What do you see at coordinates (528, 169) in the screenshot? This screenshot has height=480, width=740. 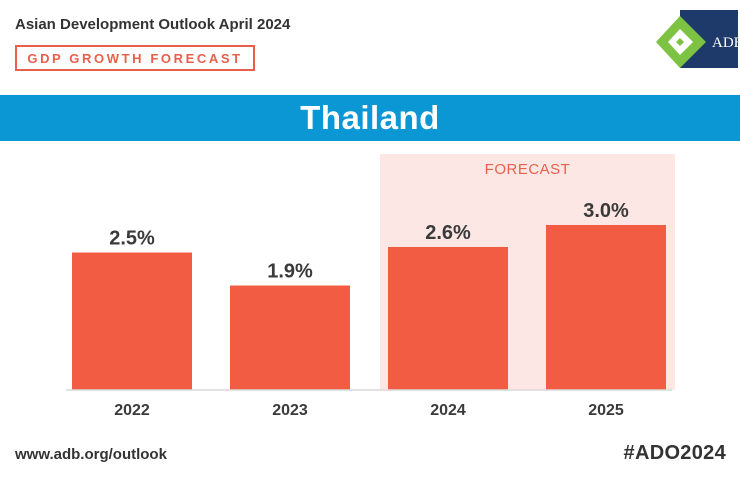 I see `forecast-label: FORECAST` at bounding box center [528, 169].